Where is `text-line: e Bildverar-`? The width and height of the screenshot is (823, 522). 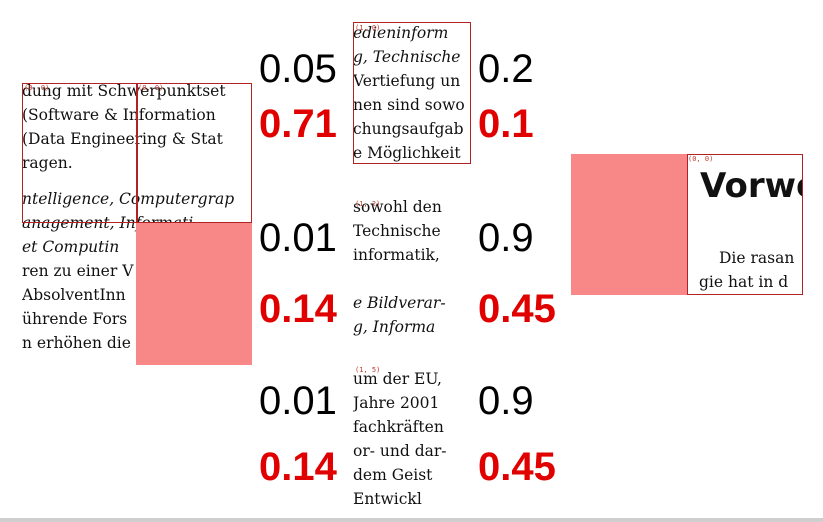 text-line: e Bildverar- is located at coordinates (399, 303).